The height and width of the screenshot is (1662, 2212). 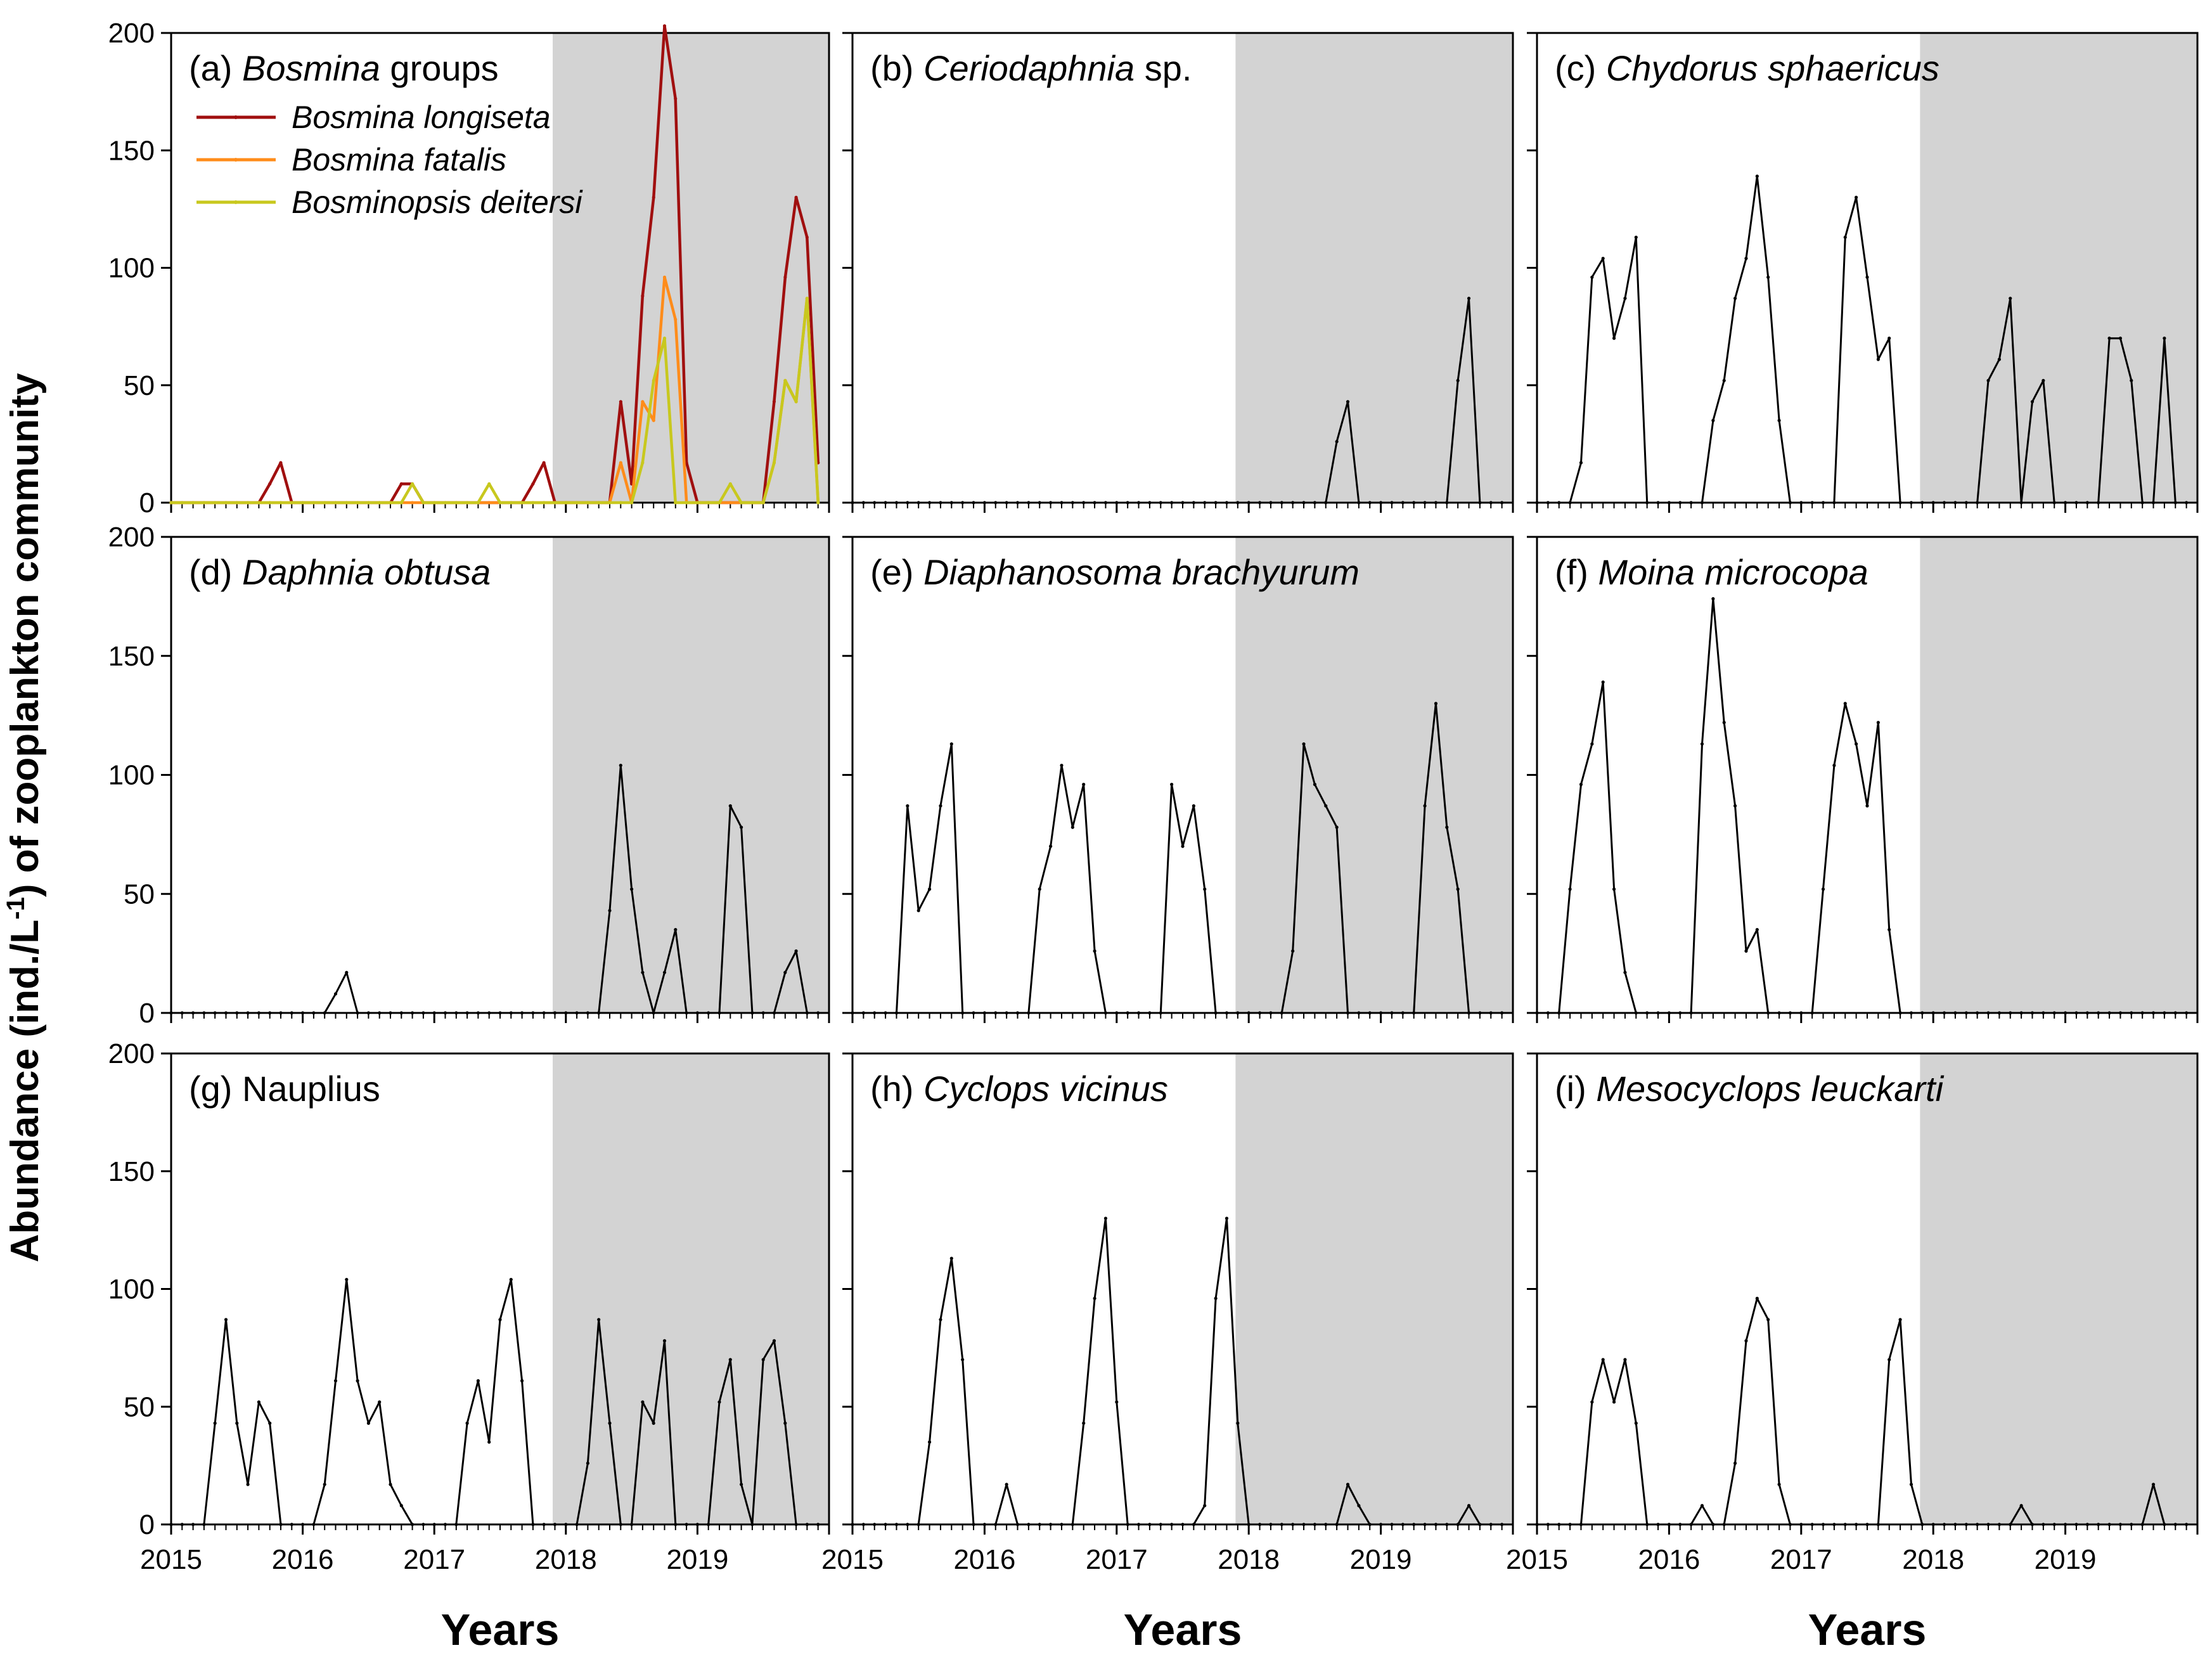 I want to click on panel-title-prefix-b: (b), so click(x=897, y=68).